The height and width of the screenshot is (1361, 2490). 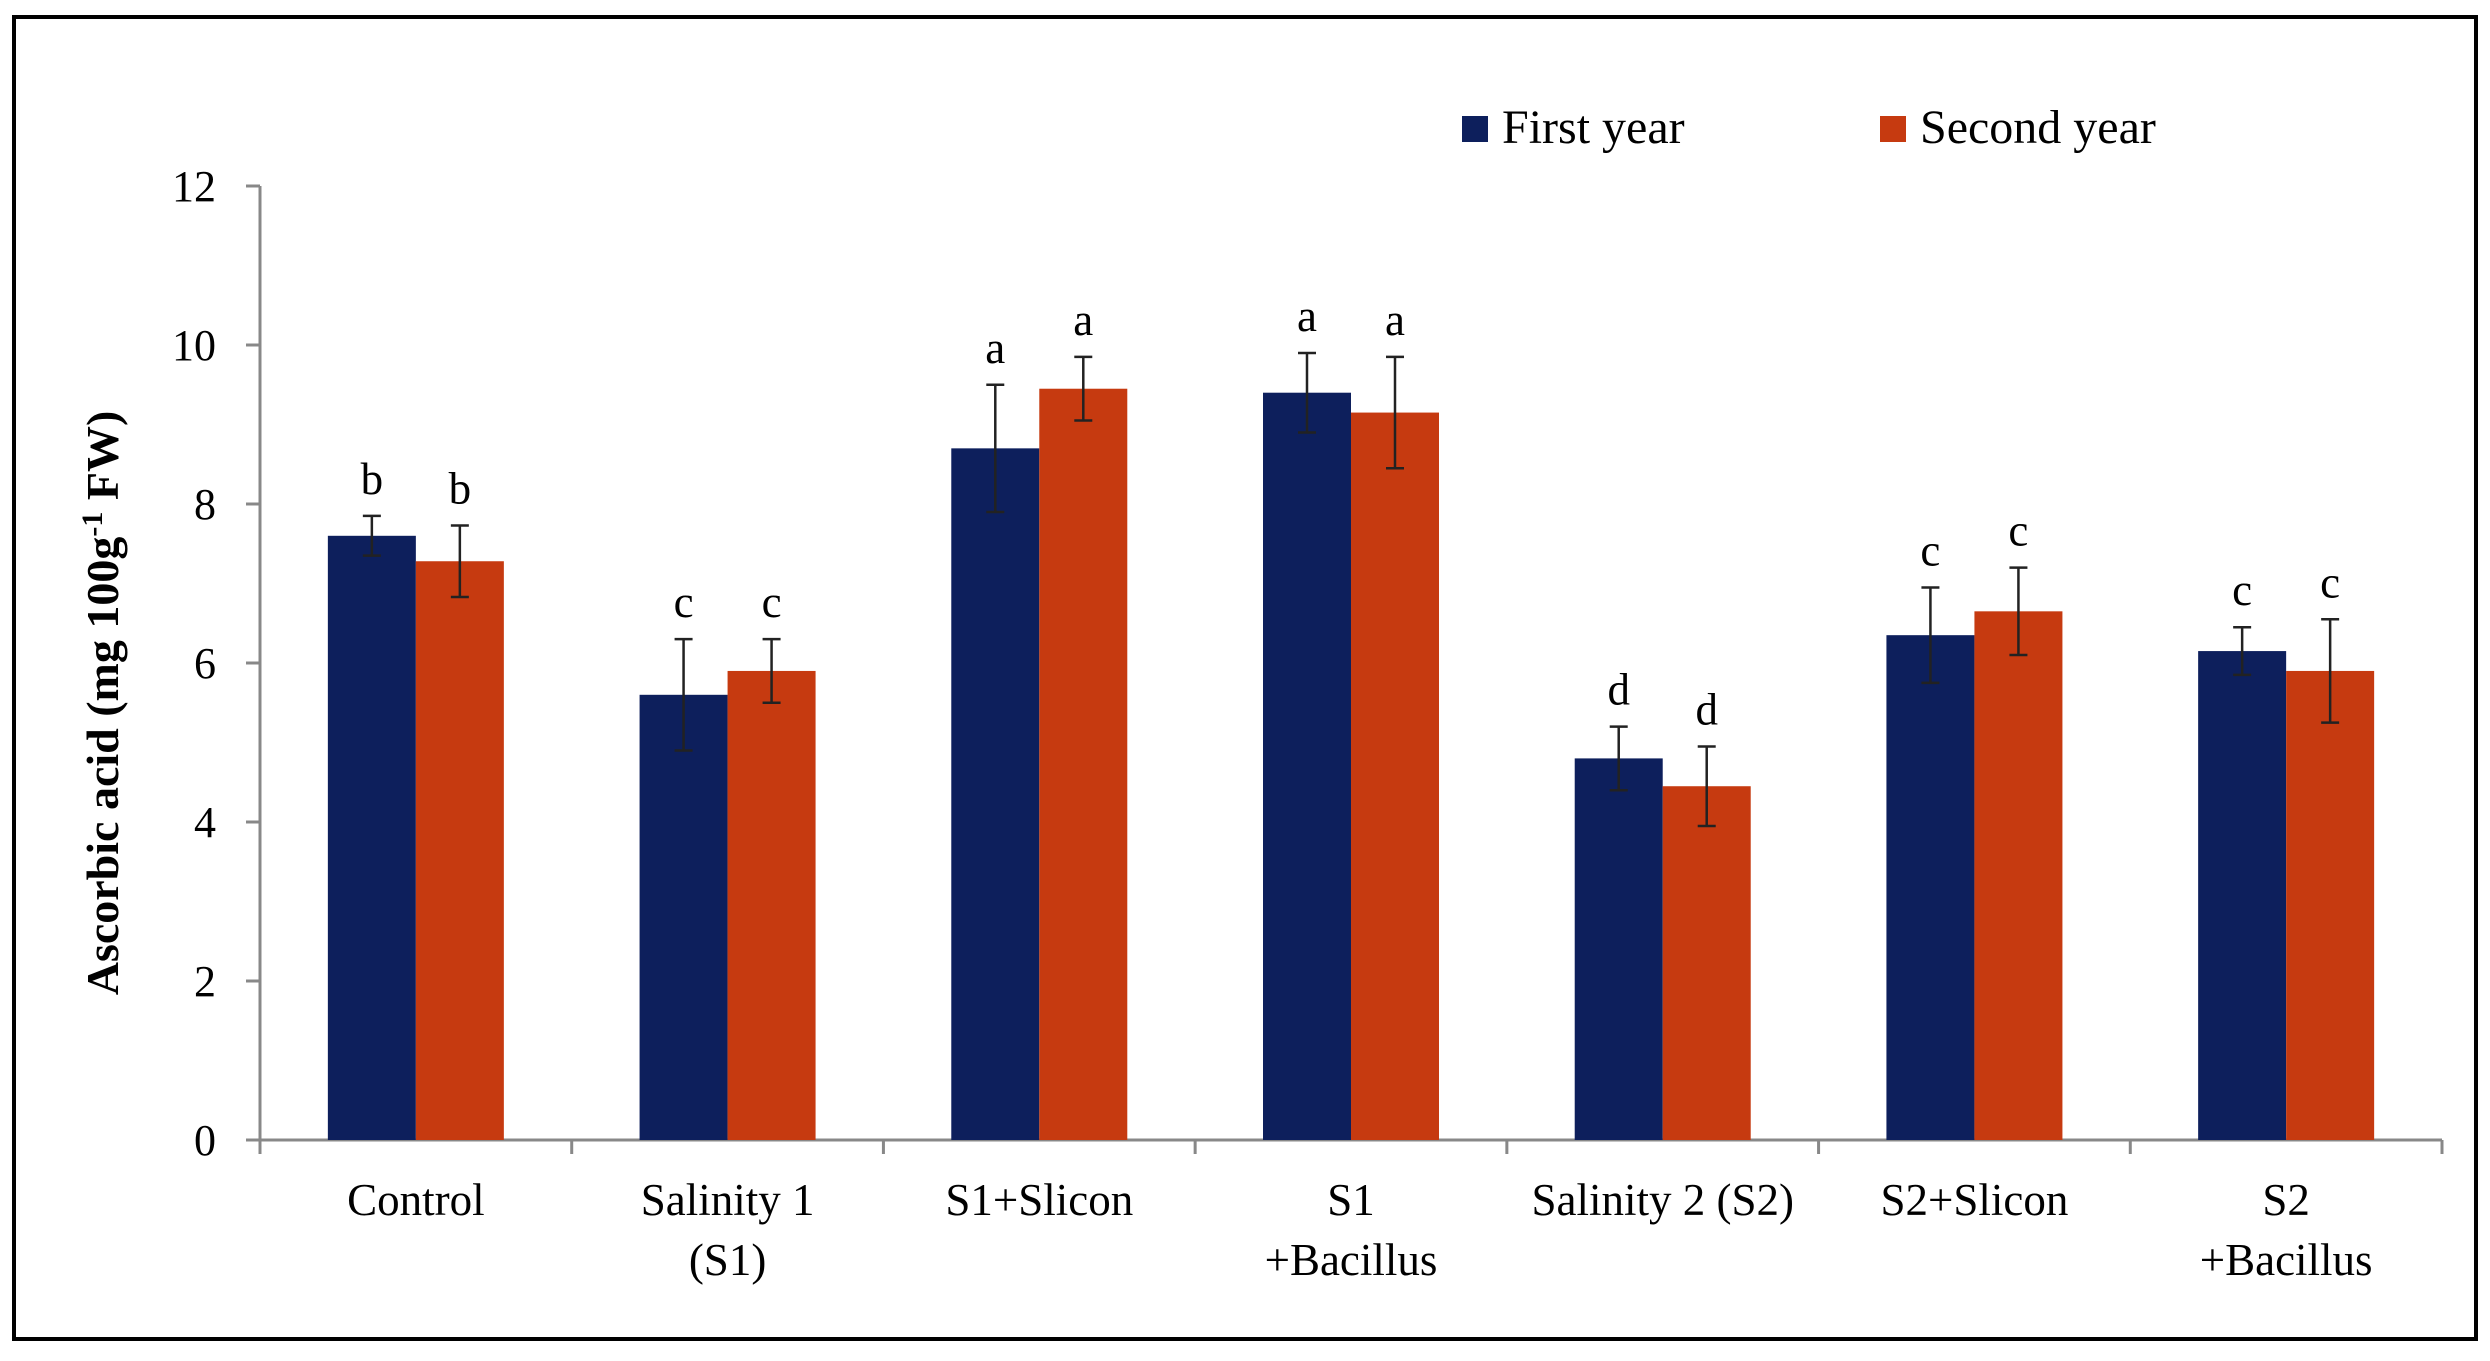 What do you see at coordinates (194, 186) in the screenshot?
I see `y-tick-label: 12` at bounding box center [194, 186].